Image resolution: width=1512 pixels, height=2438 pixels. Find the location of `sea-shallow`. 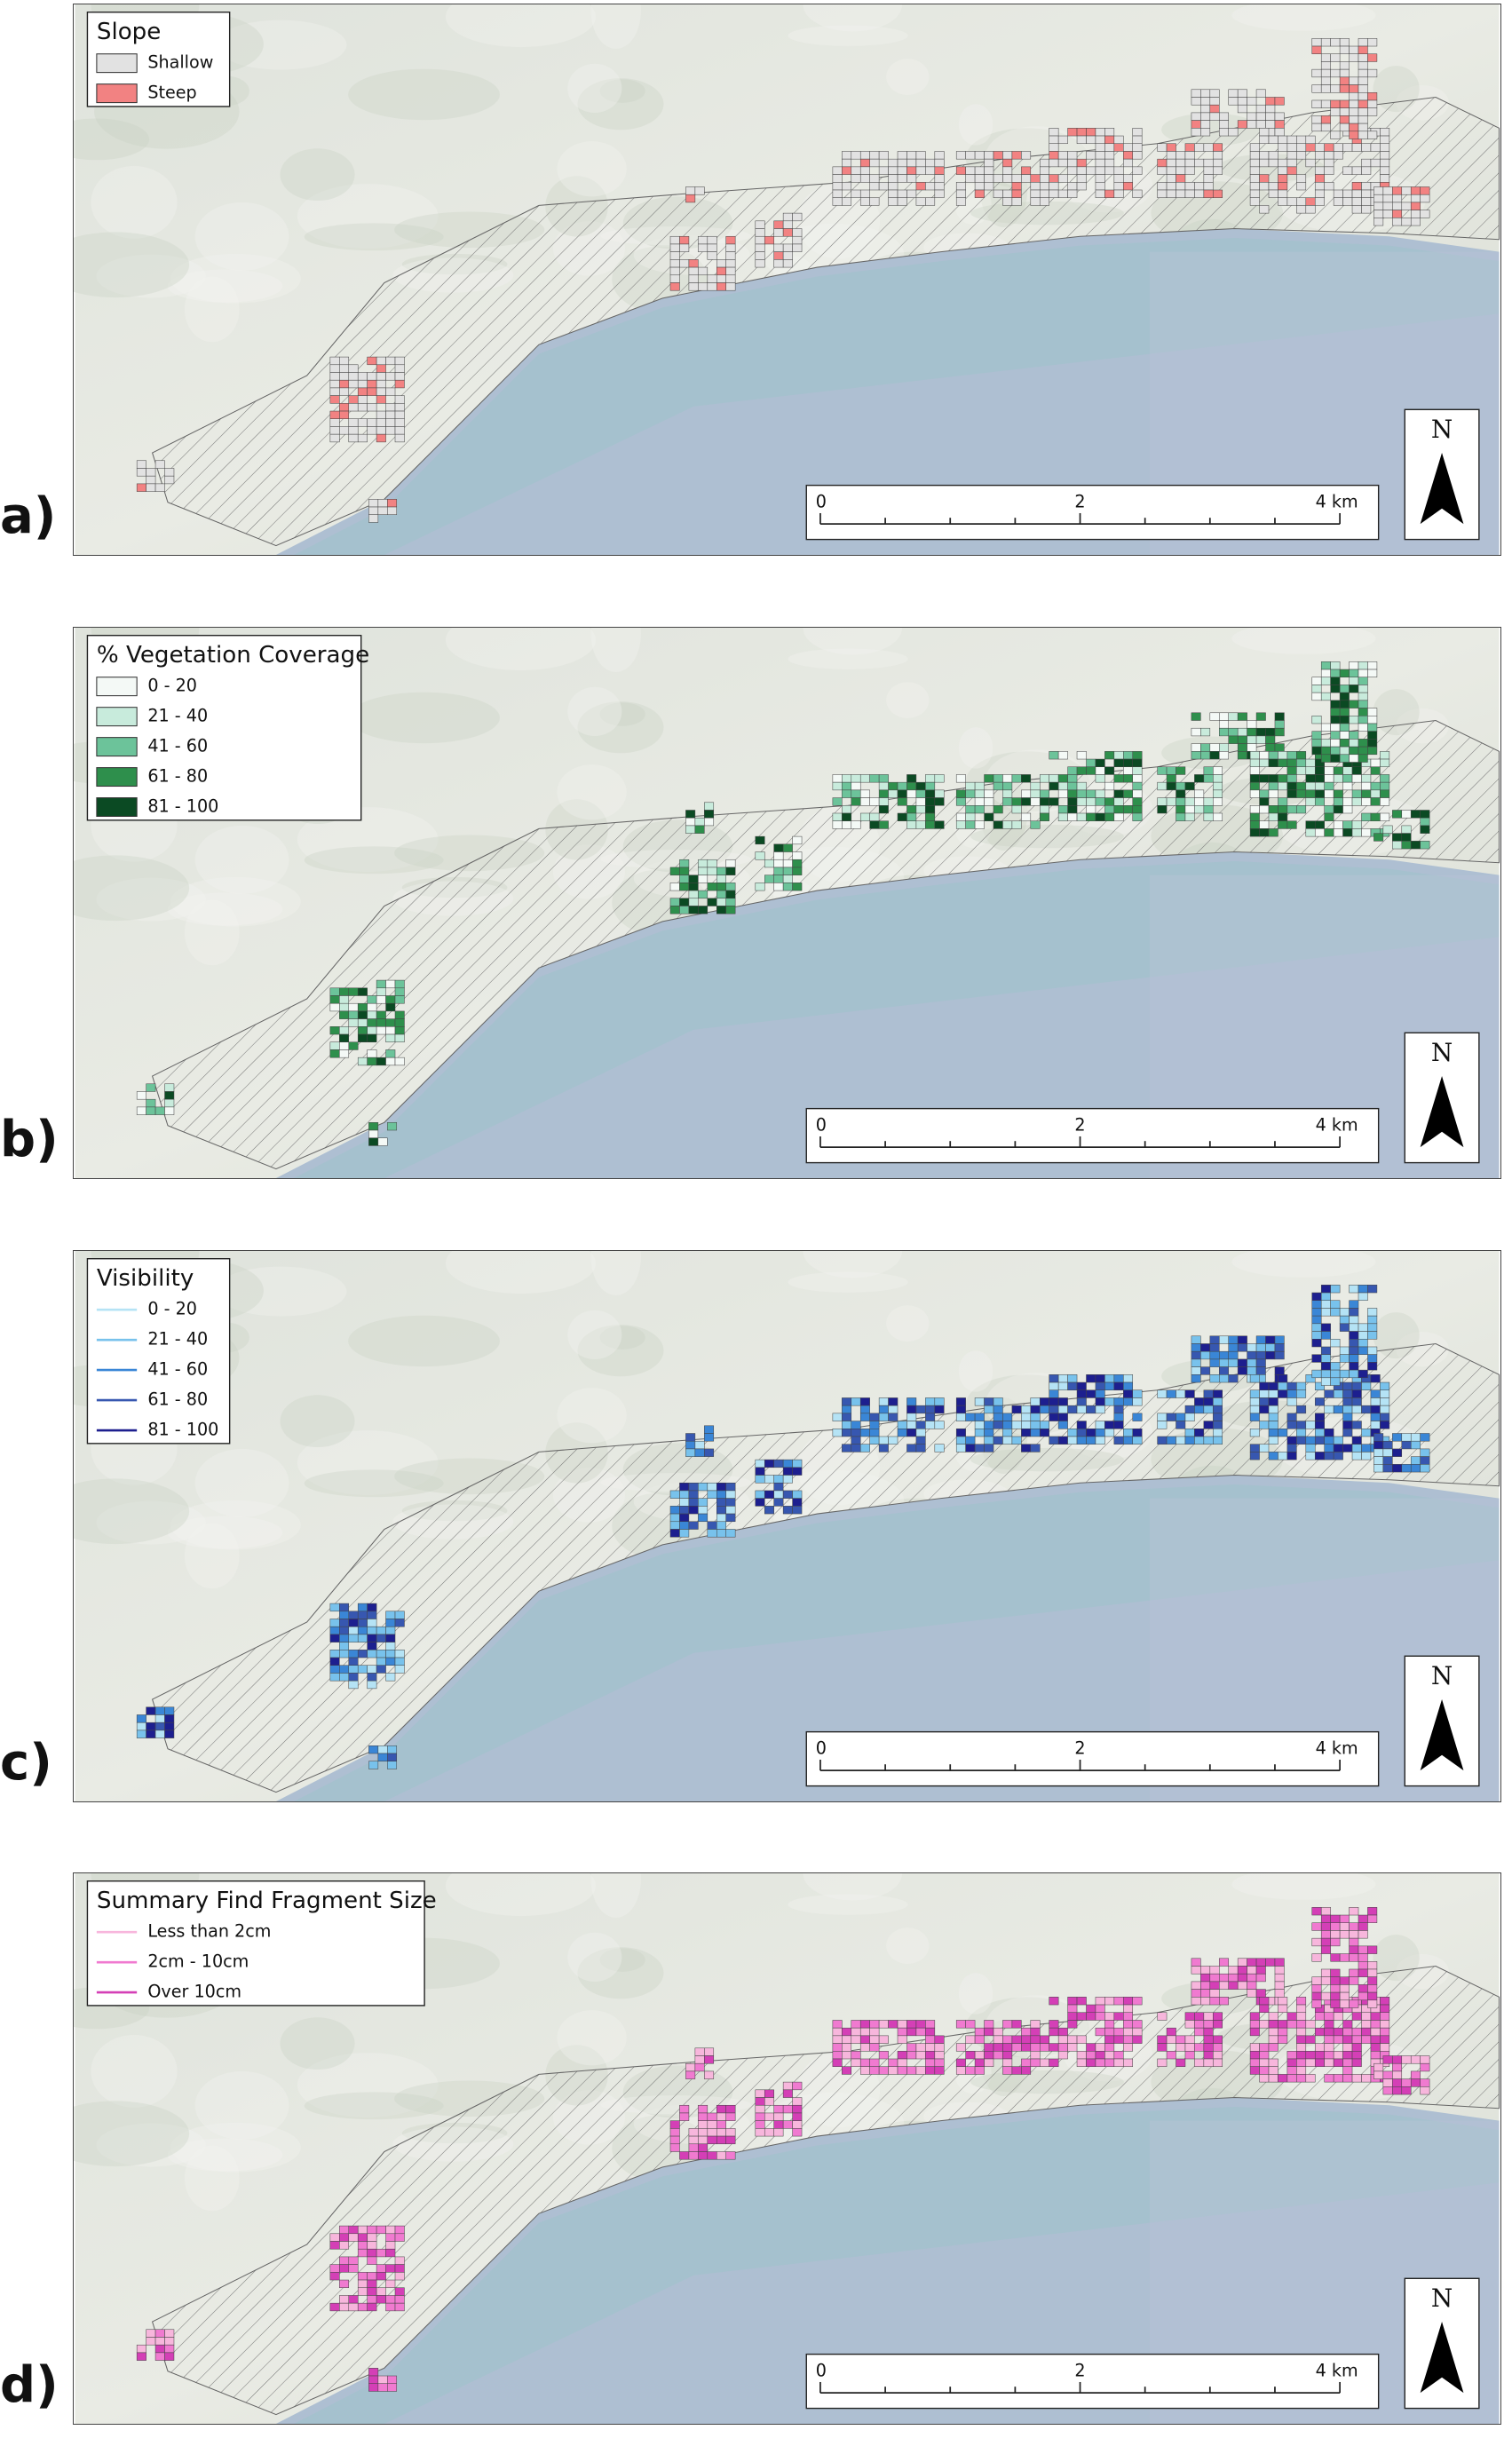

sea-shallow is located at coordinates (888, 1024).